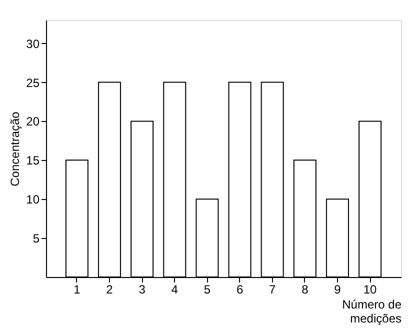 This screenshot has width=415, height=328. What do you see at coordinates (77, 289) in the screenshot?
I see `x-tick-label: 1` at bounding box center [77, 289].